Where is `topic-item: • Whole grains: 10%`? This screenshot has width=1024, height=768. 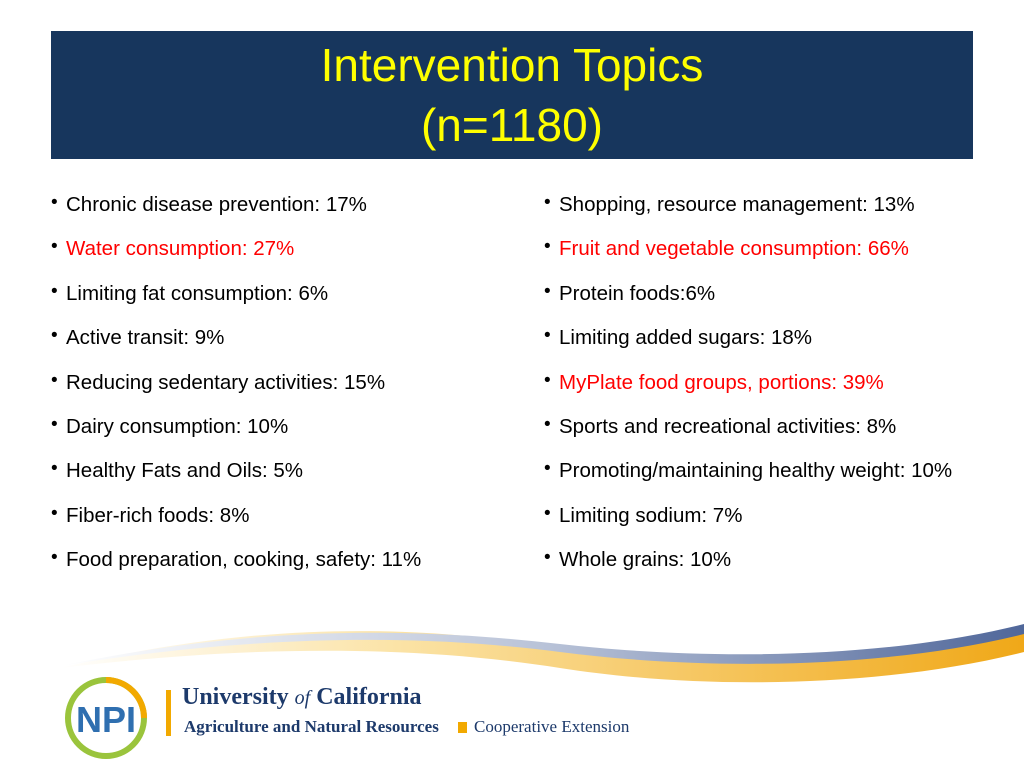 topic-item: • Whole grains: 10% is located at coordinates (779, 568).